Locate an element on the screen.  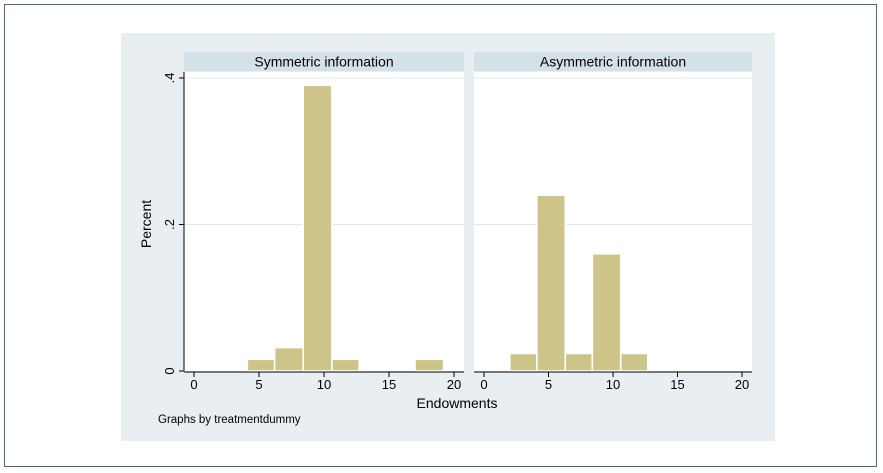
x-axis-title: Endowments is located at coordinates (457, 403).